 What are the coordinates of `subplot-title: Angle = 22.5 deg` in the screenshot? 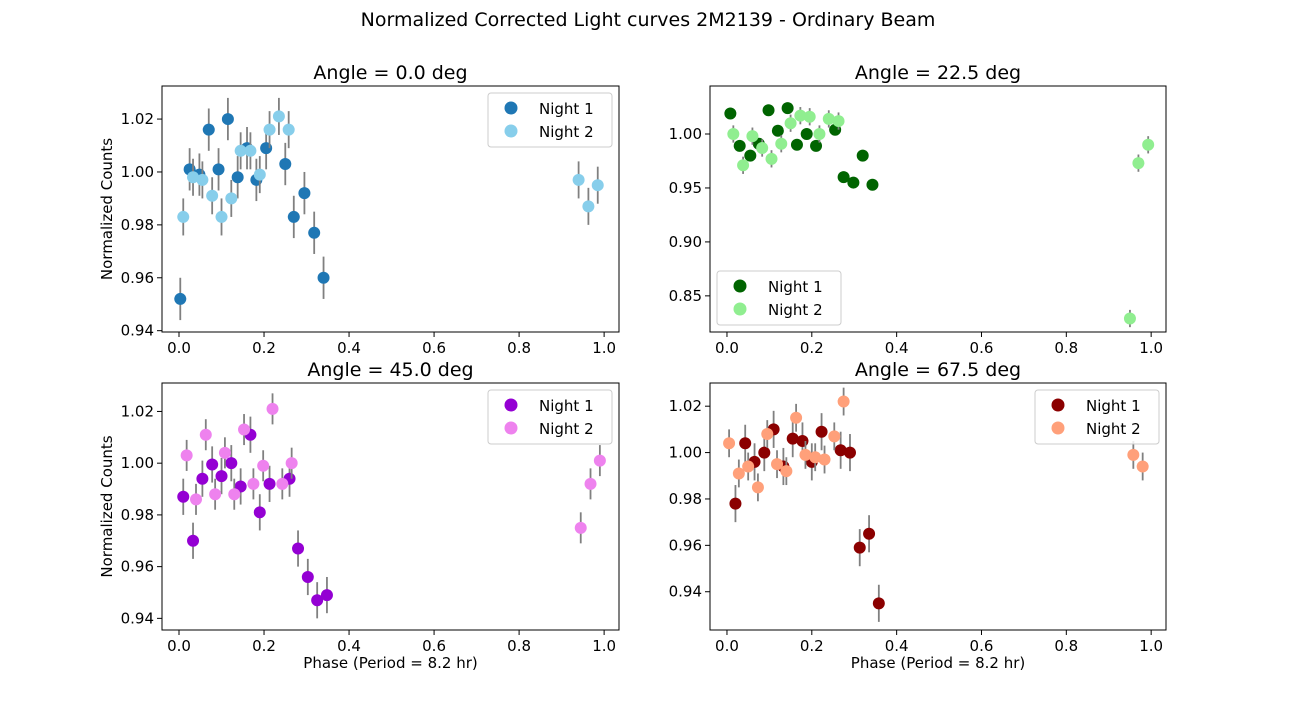 It's located at (938, 73).